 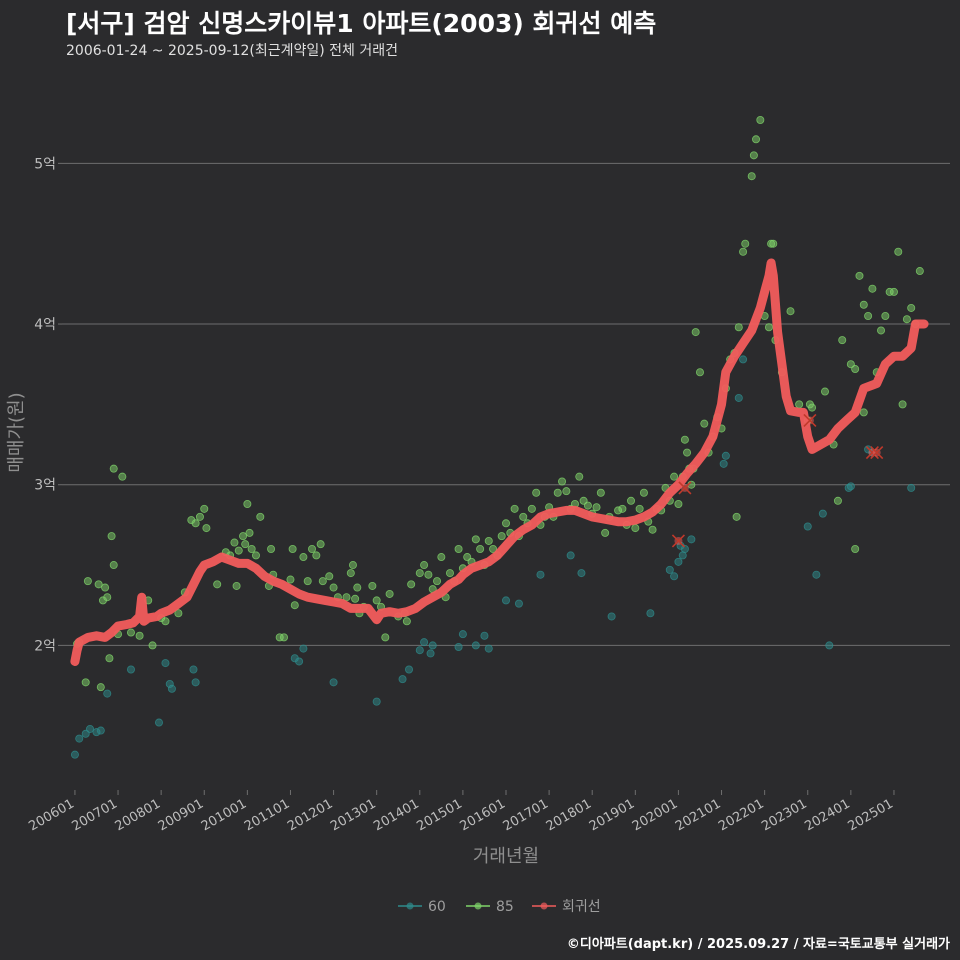 I want to click on y-tick-label: 2억, so click(x=45, y=646).